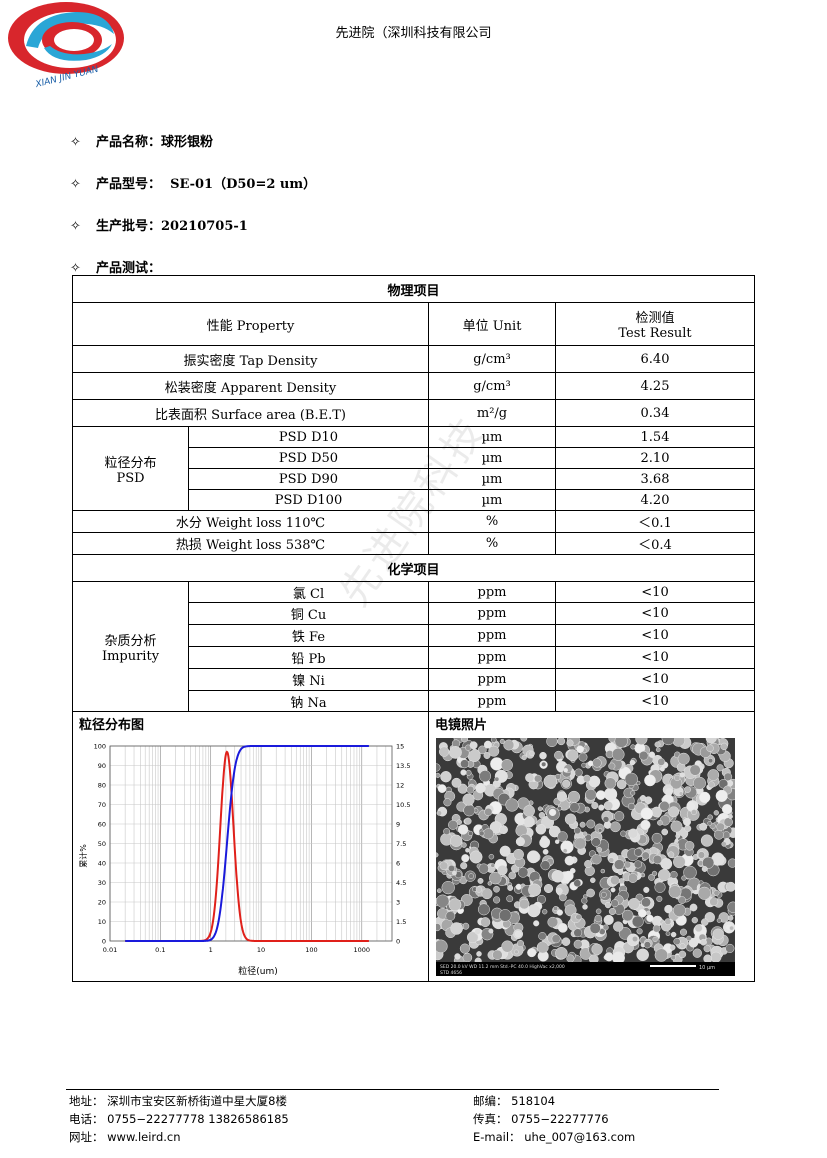 The height and width of the screenshot is (1158, 827). What do you see at coordinates (414, 657) in the screenshot?
I see `table-row: 铅 Pb ppm <10` at bounding box center [414, 657].